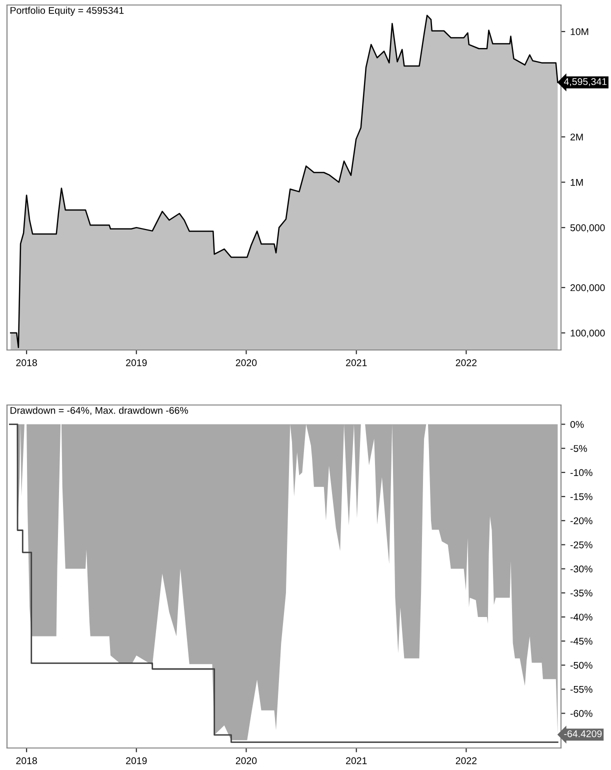 This screenshot has height=770, width=611. Describe the element at coordinates (587, 334) in the screenshot. I see `y-tick-label: 100,000` at that location.